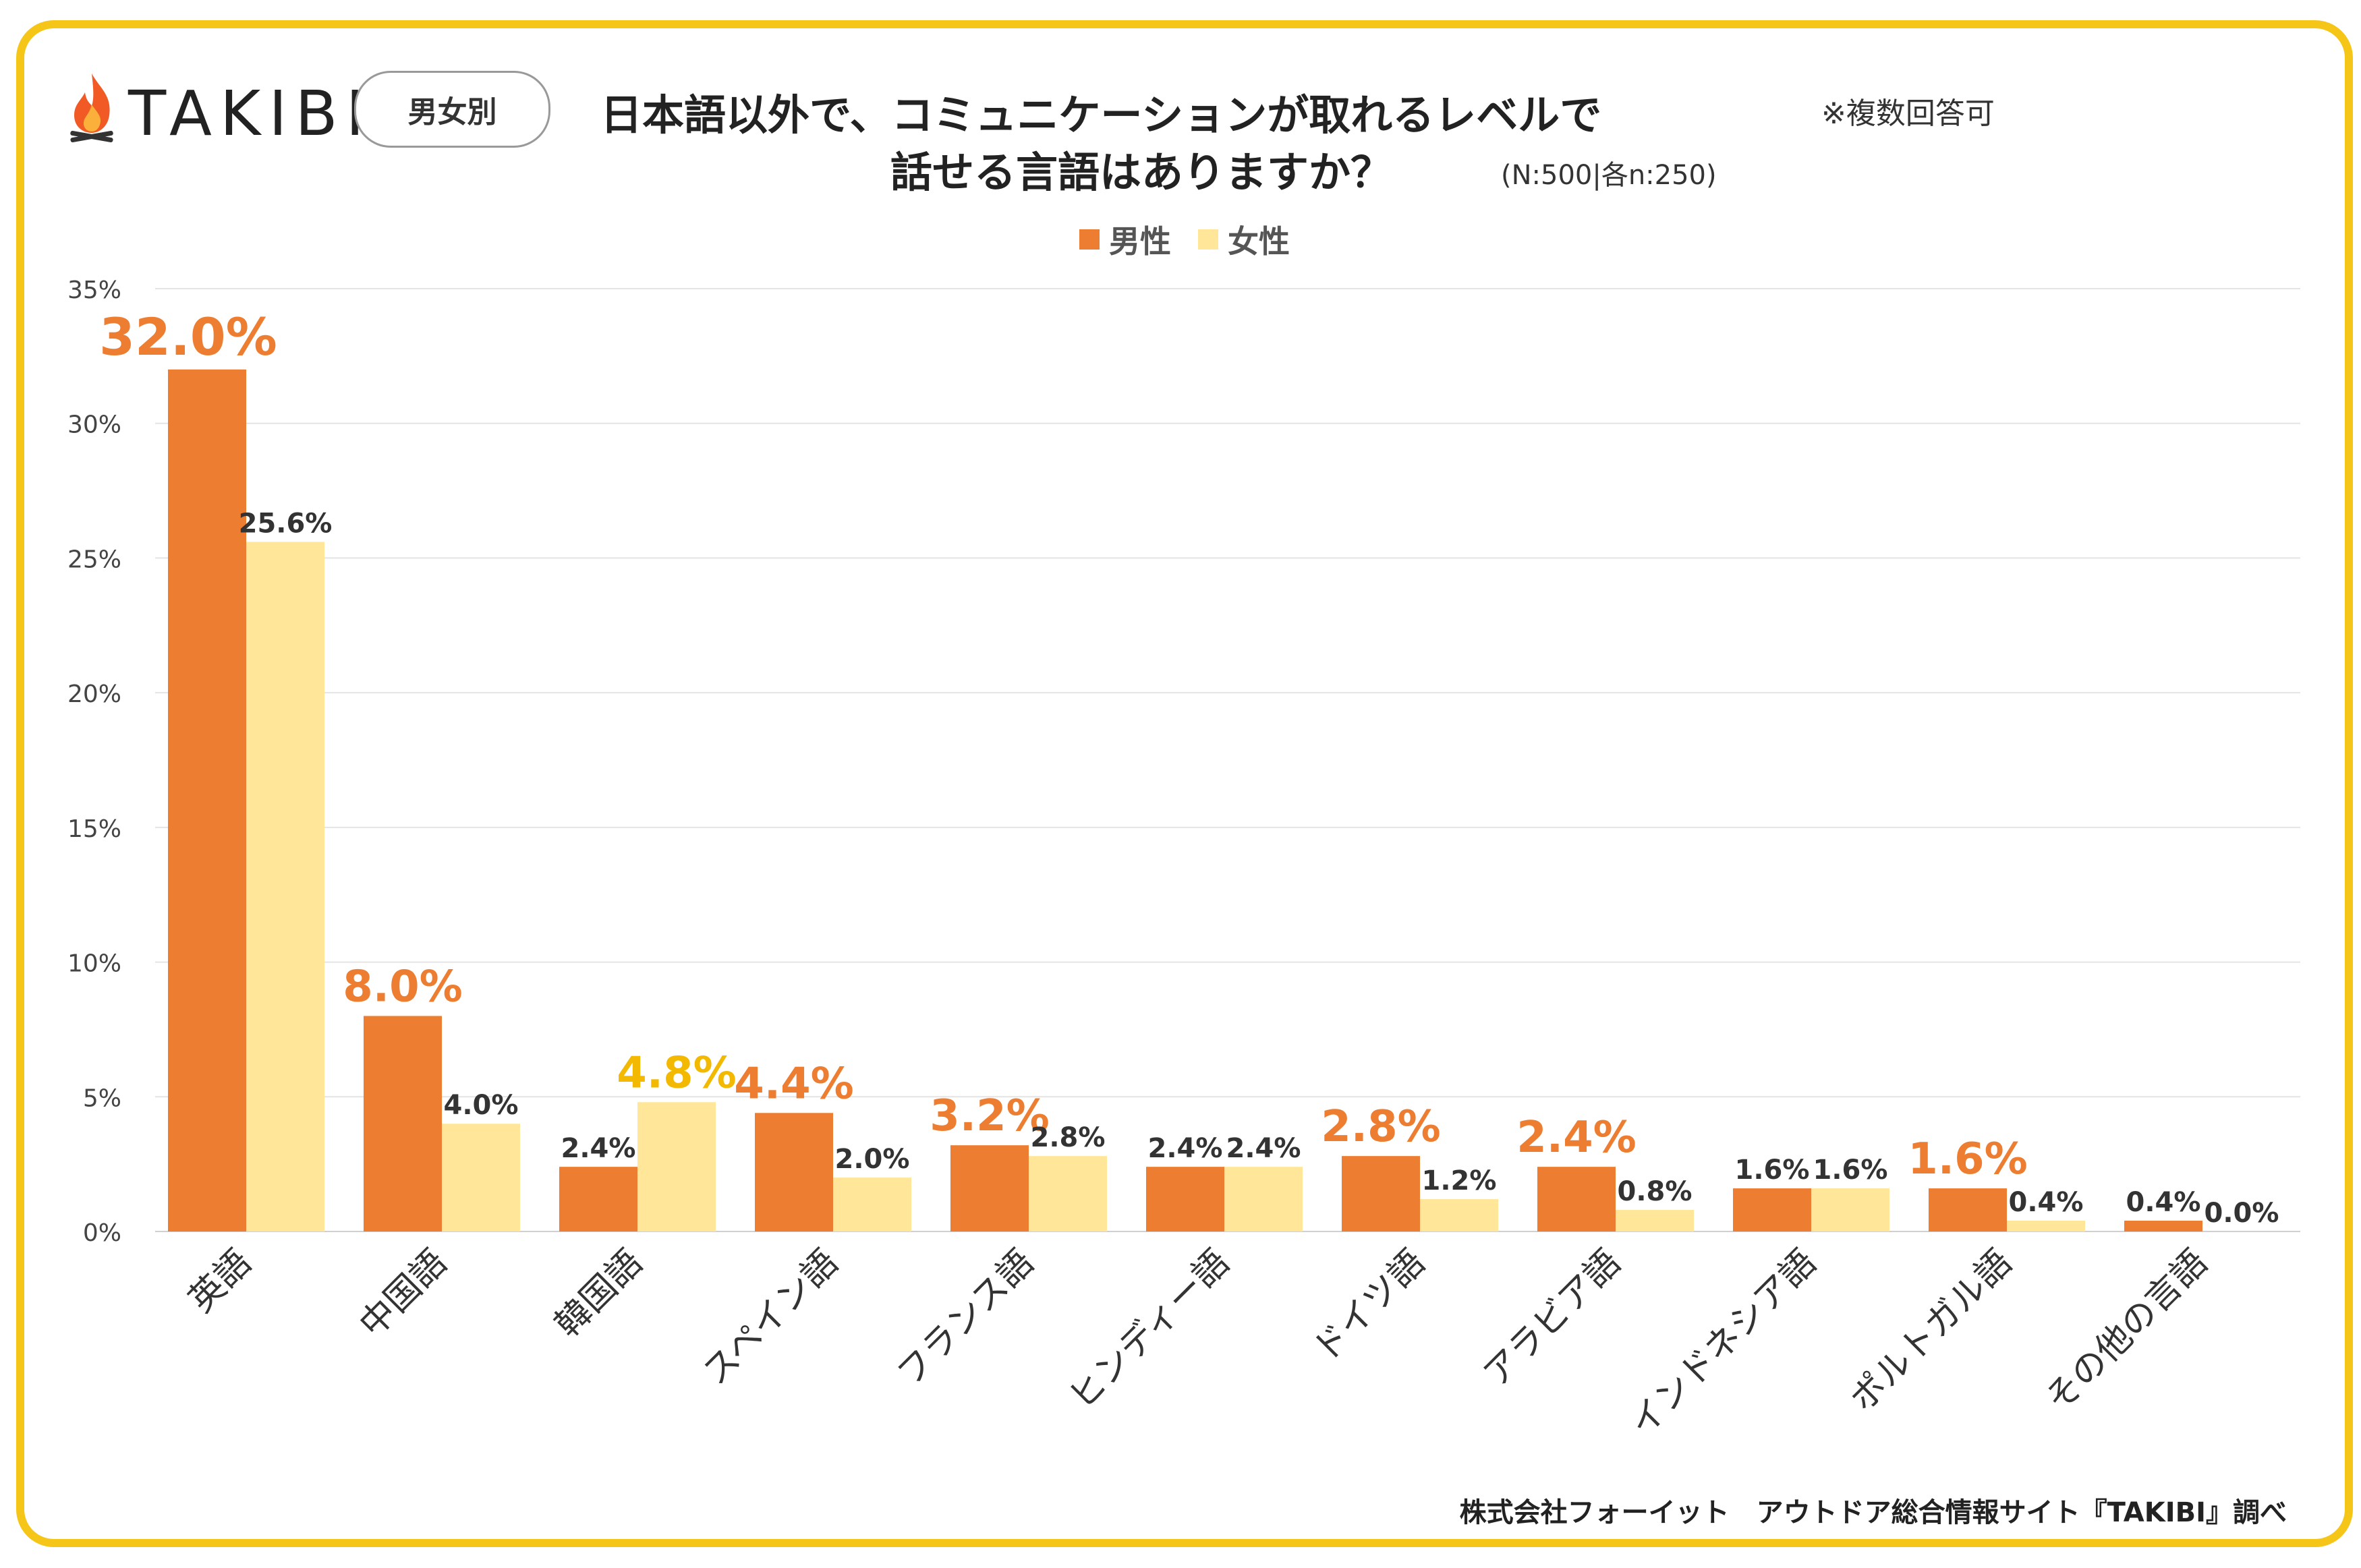 The width and height of the screenshot is (2361, 1568). What do you see at coordinates (1140, 241) in the screenshot?
I see `legend-label-male: 男性` at bounding box center [1140, 241].